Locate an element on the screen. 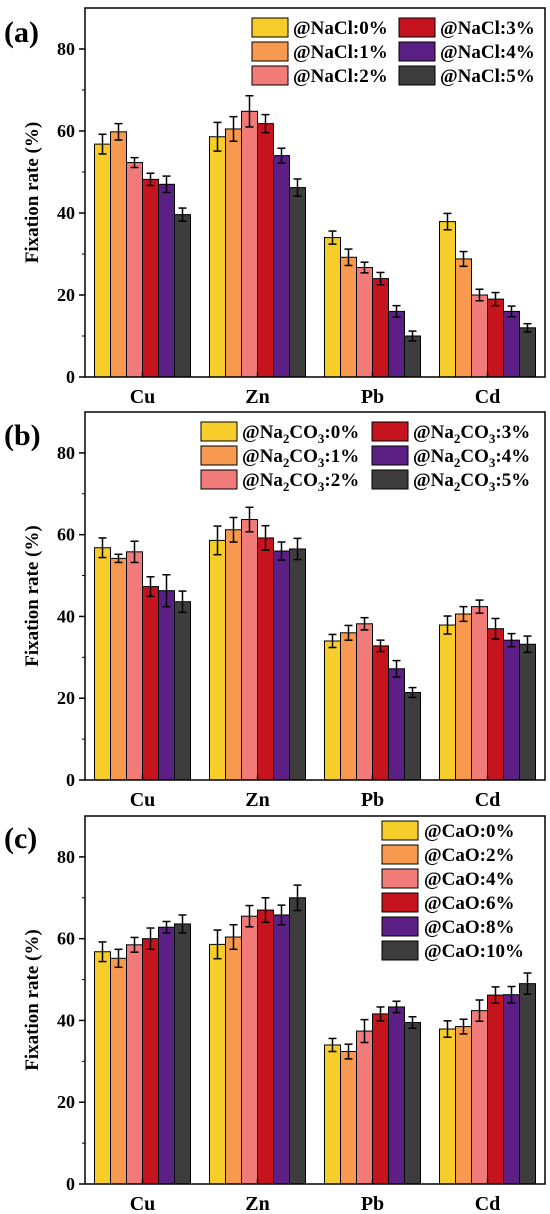 The image size is (550, 1214). y-tick-label-0: 0 is located at coordinates (70, 780).